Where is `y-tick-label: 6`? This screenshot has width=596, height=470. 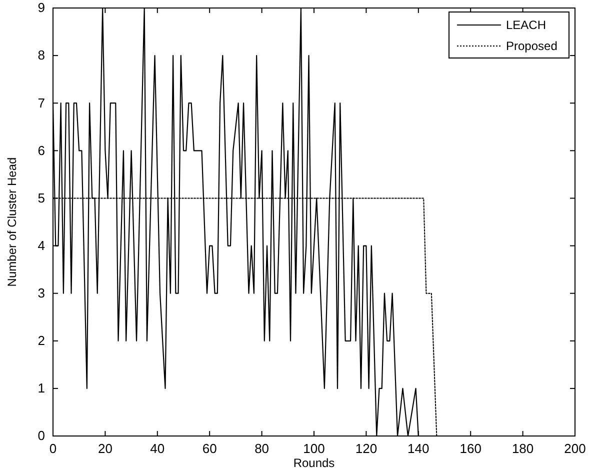 y-tick-label: 6 is located at coordinates (41, 150).